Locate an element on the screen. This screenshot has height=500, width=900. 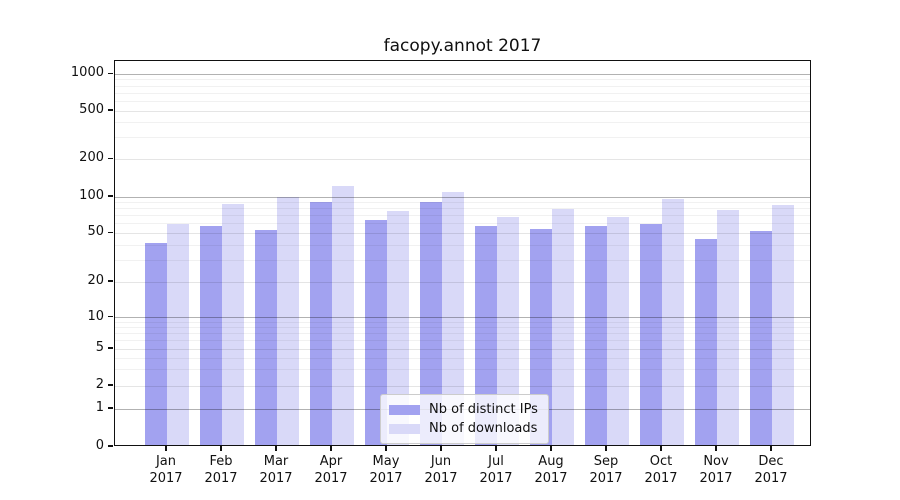
bar-downloads-apr is located at coordinates (343, 315).